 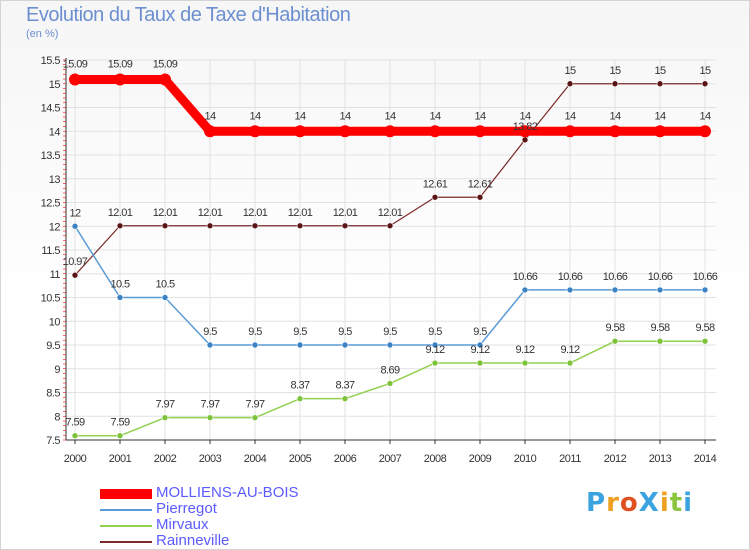 I want to click on legend-swatch-mirvaux, so click(x=126, y=526).